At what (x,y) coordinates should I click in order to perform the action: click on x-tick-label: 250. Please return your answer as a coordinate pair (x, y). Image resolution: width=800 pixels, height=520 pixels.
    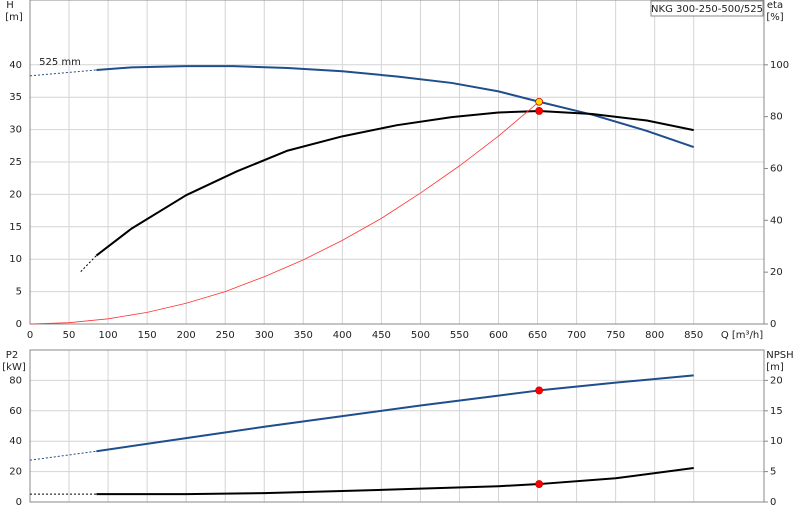
    Looking at the image, I should click on (225, 335).